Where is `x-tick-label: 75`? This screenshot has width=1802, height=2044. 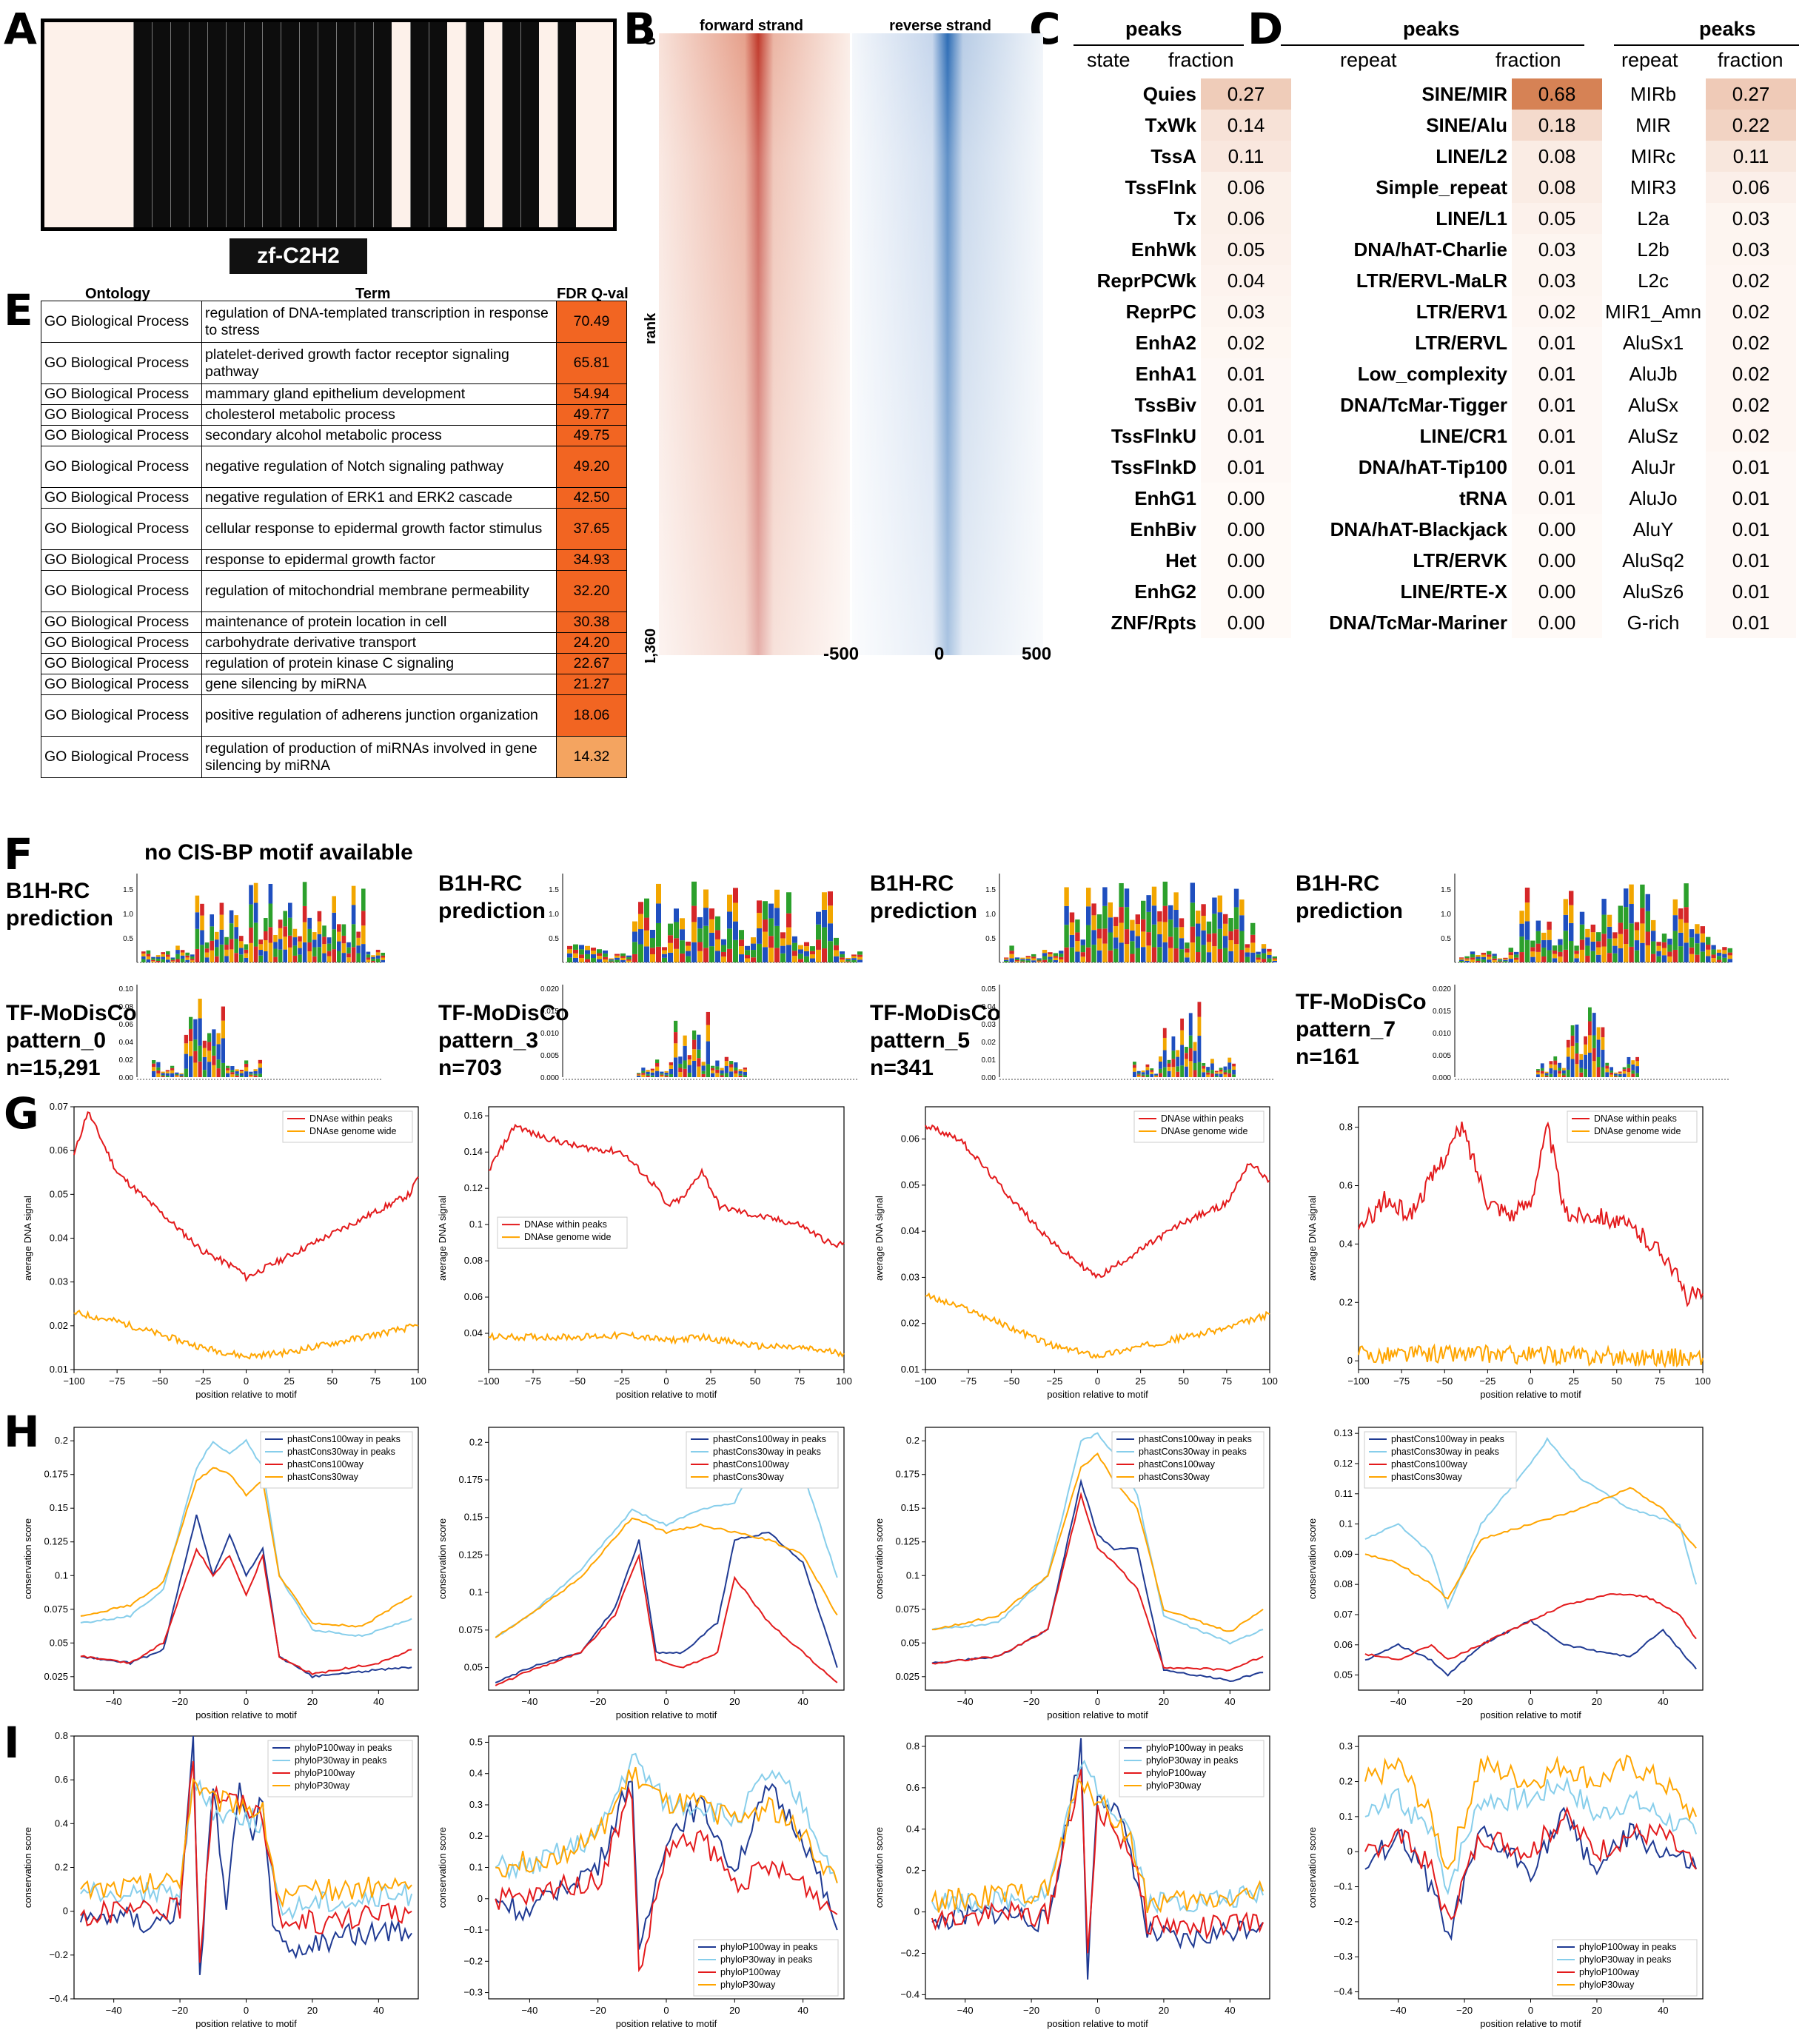
x-tick-label: 75 is located at coordinates (1227, 1381).